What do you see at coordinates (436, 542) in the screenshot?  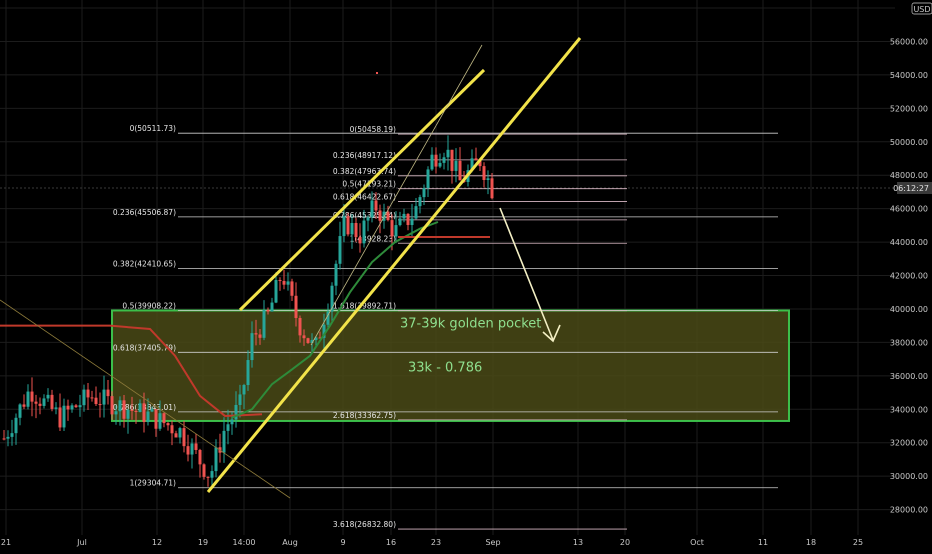 I see `date-tick: 23` at bounding box center [436, 542].